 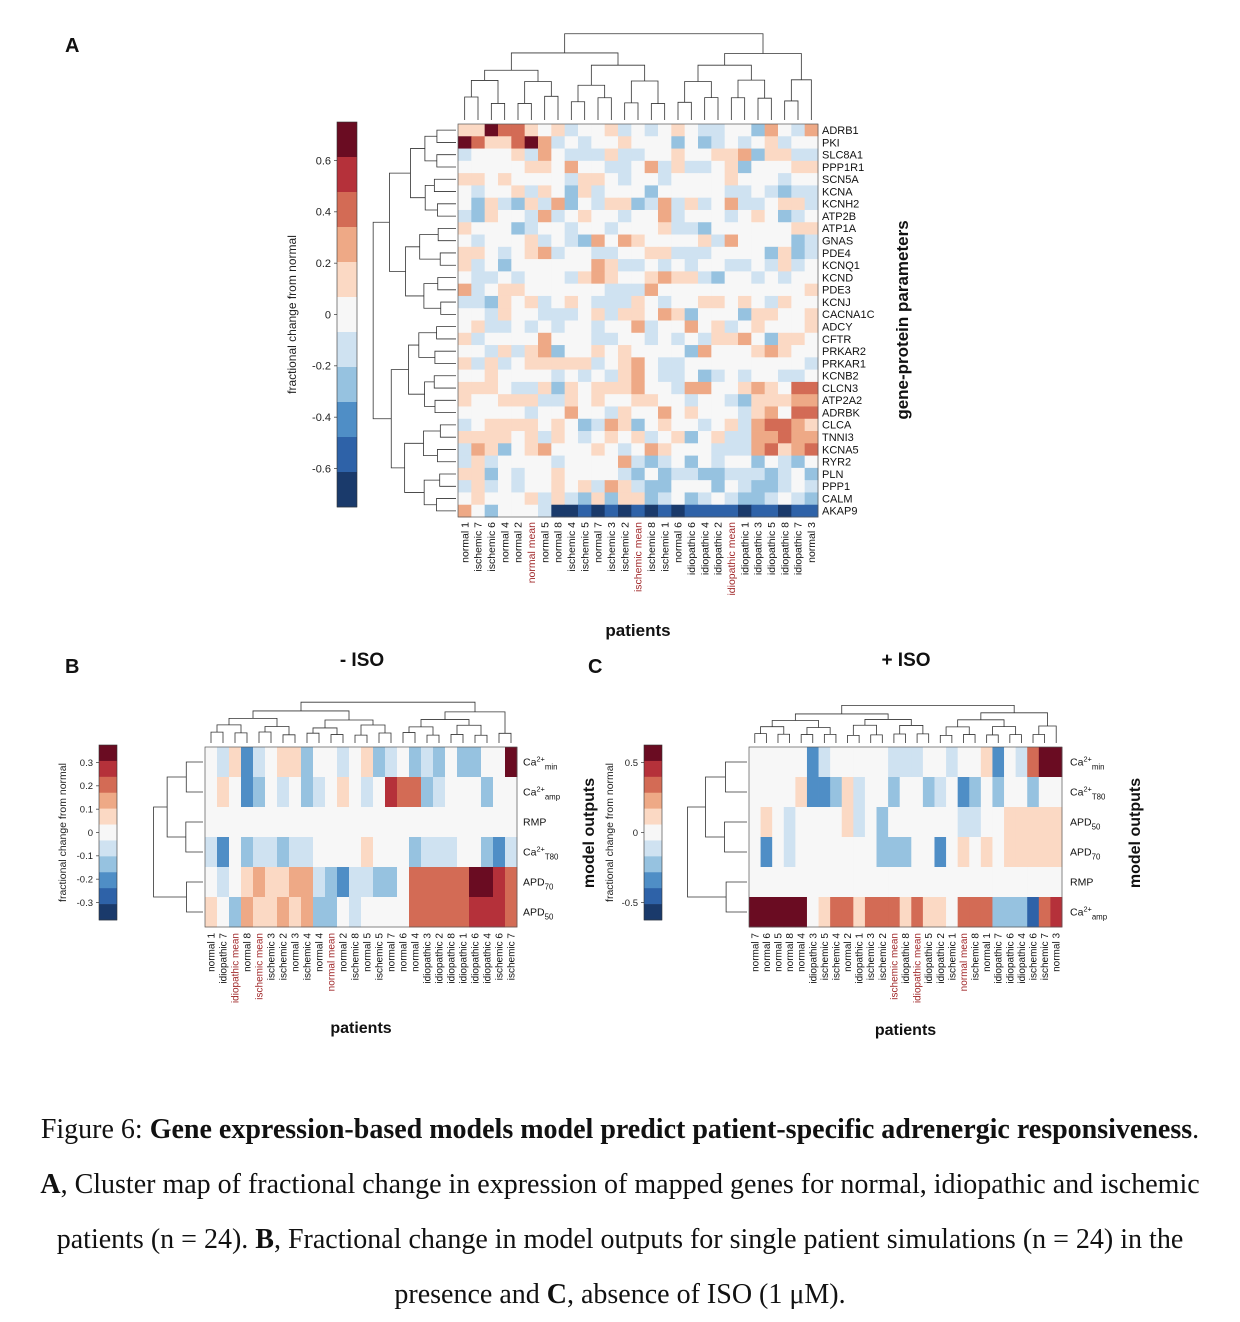 What do you see at coordinates (500, 957) in the screenshot?
I see `panel-b-column-label: ischemic 6` at bounding box center [500, 957].